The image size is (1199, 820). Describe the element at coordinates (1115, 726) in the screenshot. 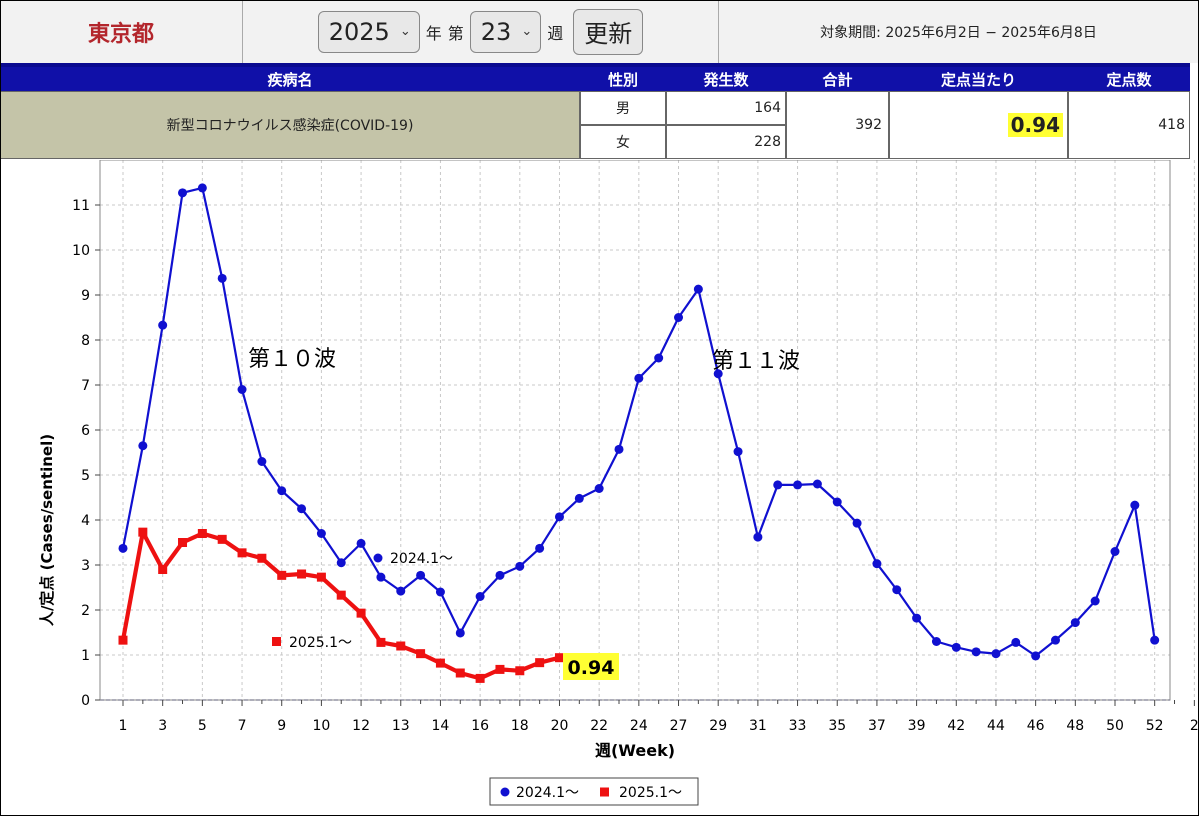

I see `x-tick-label: 50` at that location.